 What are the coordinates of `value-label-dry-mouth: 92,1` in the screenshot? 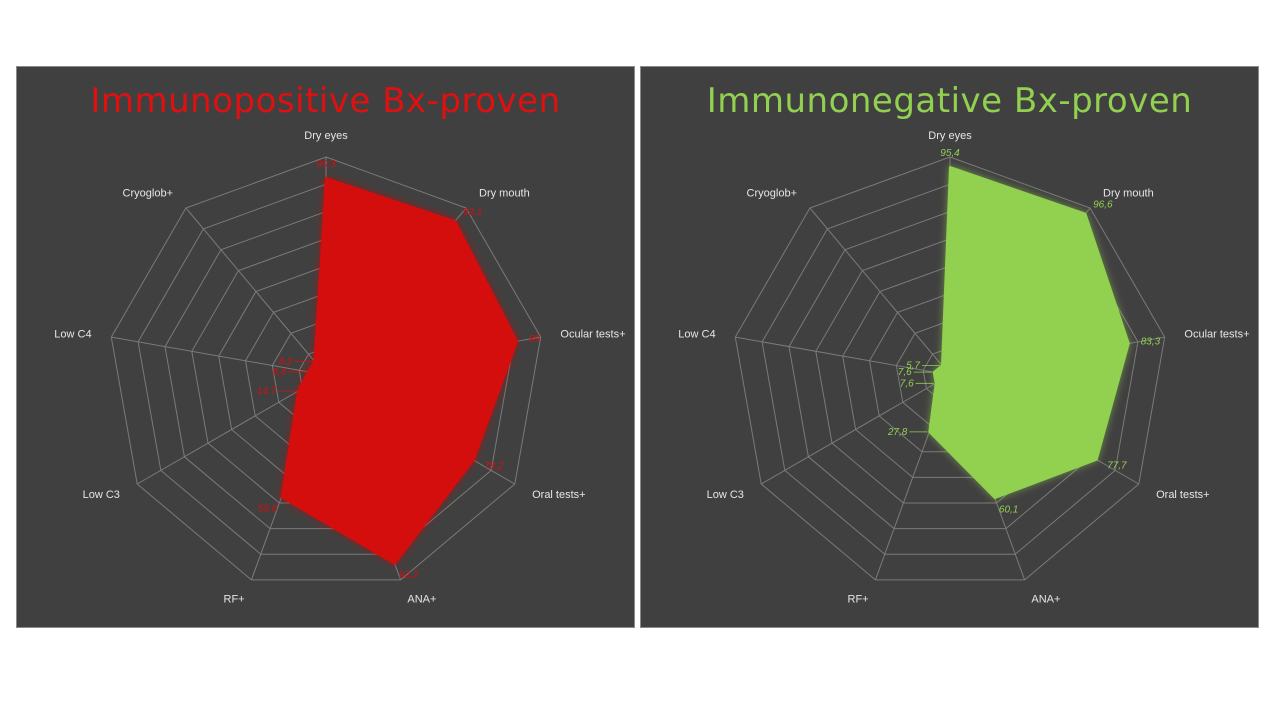 It's located at (472, 212).